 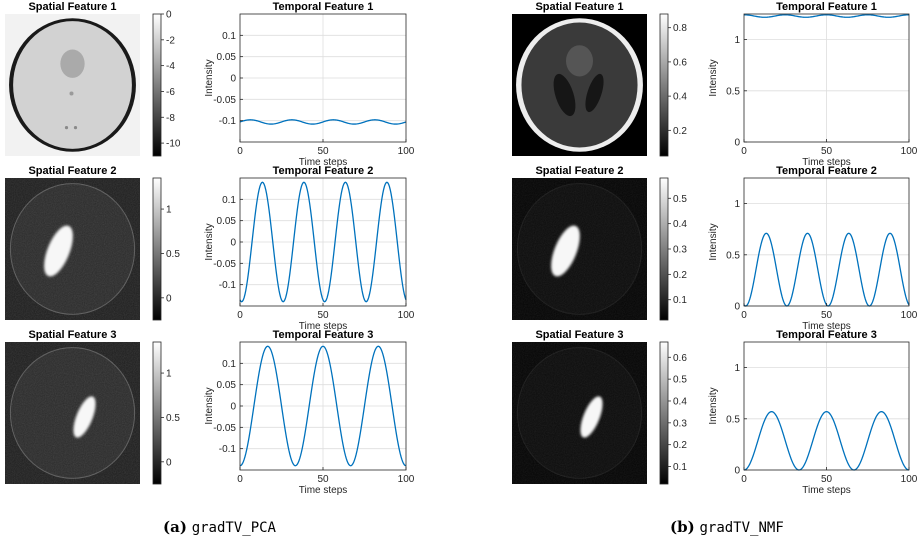 I want to click on image-noise, so click(x=72, y=413).